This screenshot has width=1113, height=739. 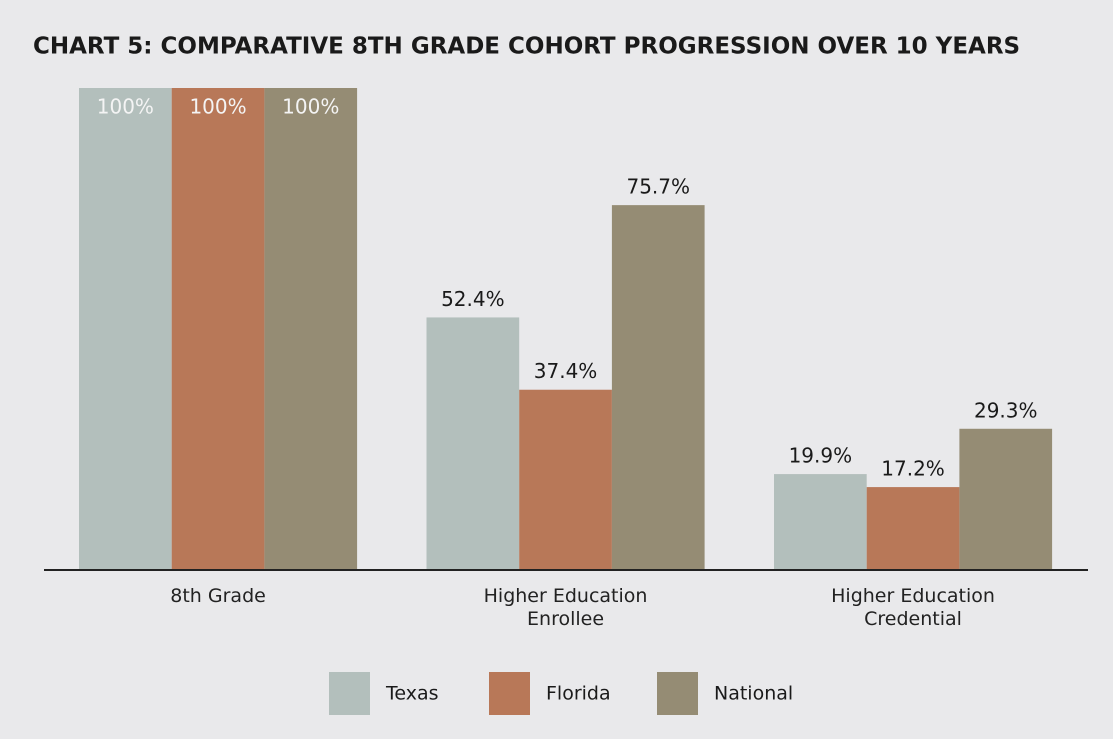 What do you see at coordinates (218, 596) in the screenshot?
I see `x-tick-label: 8th Grade` at bounding box center [218, 596].